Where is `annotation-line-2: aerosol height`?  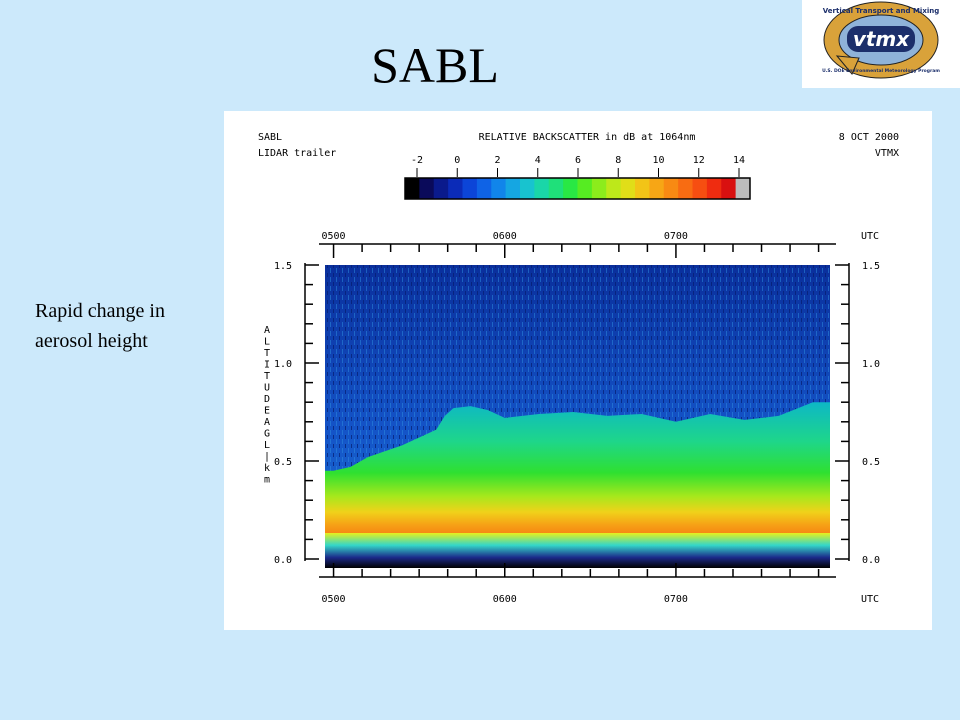
annotation-line-2: aerosol height is located at coordinates (91, 341).